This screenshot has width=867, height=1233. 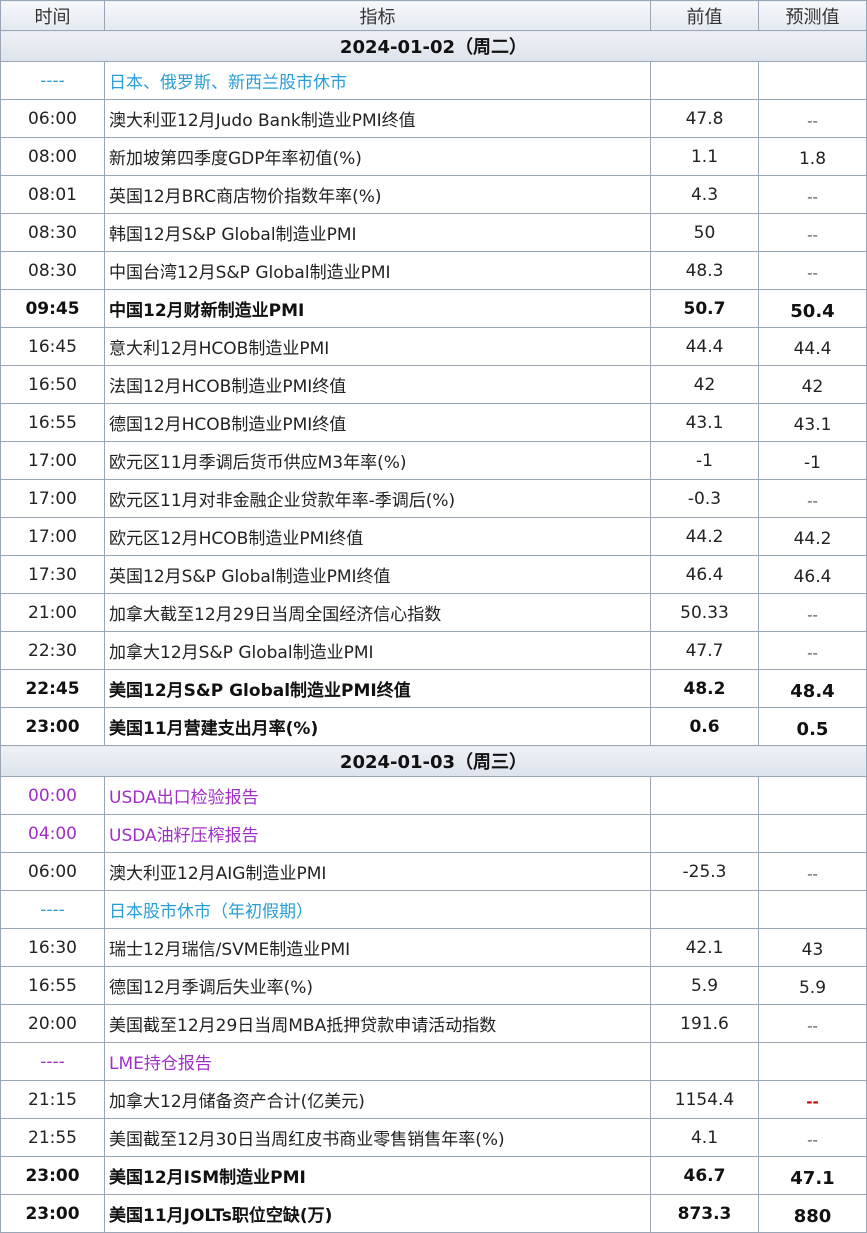 I want to click on event-indicator: 意大利12月HCOB制造业PMI, so click(x=377, y=346).